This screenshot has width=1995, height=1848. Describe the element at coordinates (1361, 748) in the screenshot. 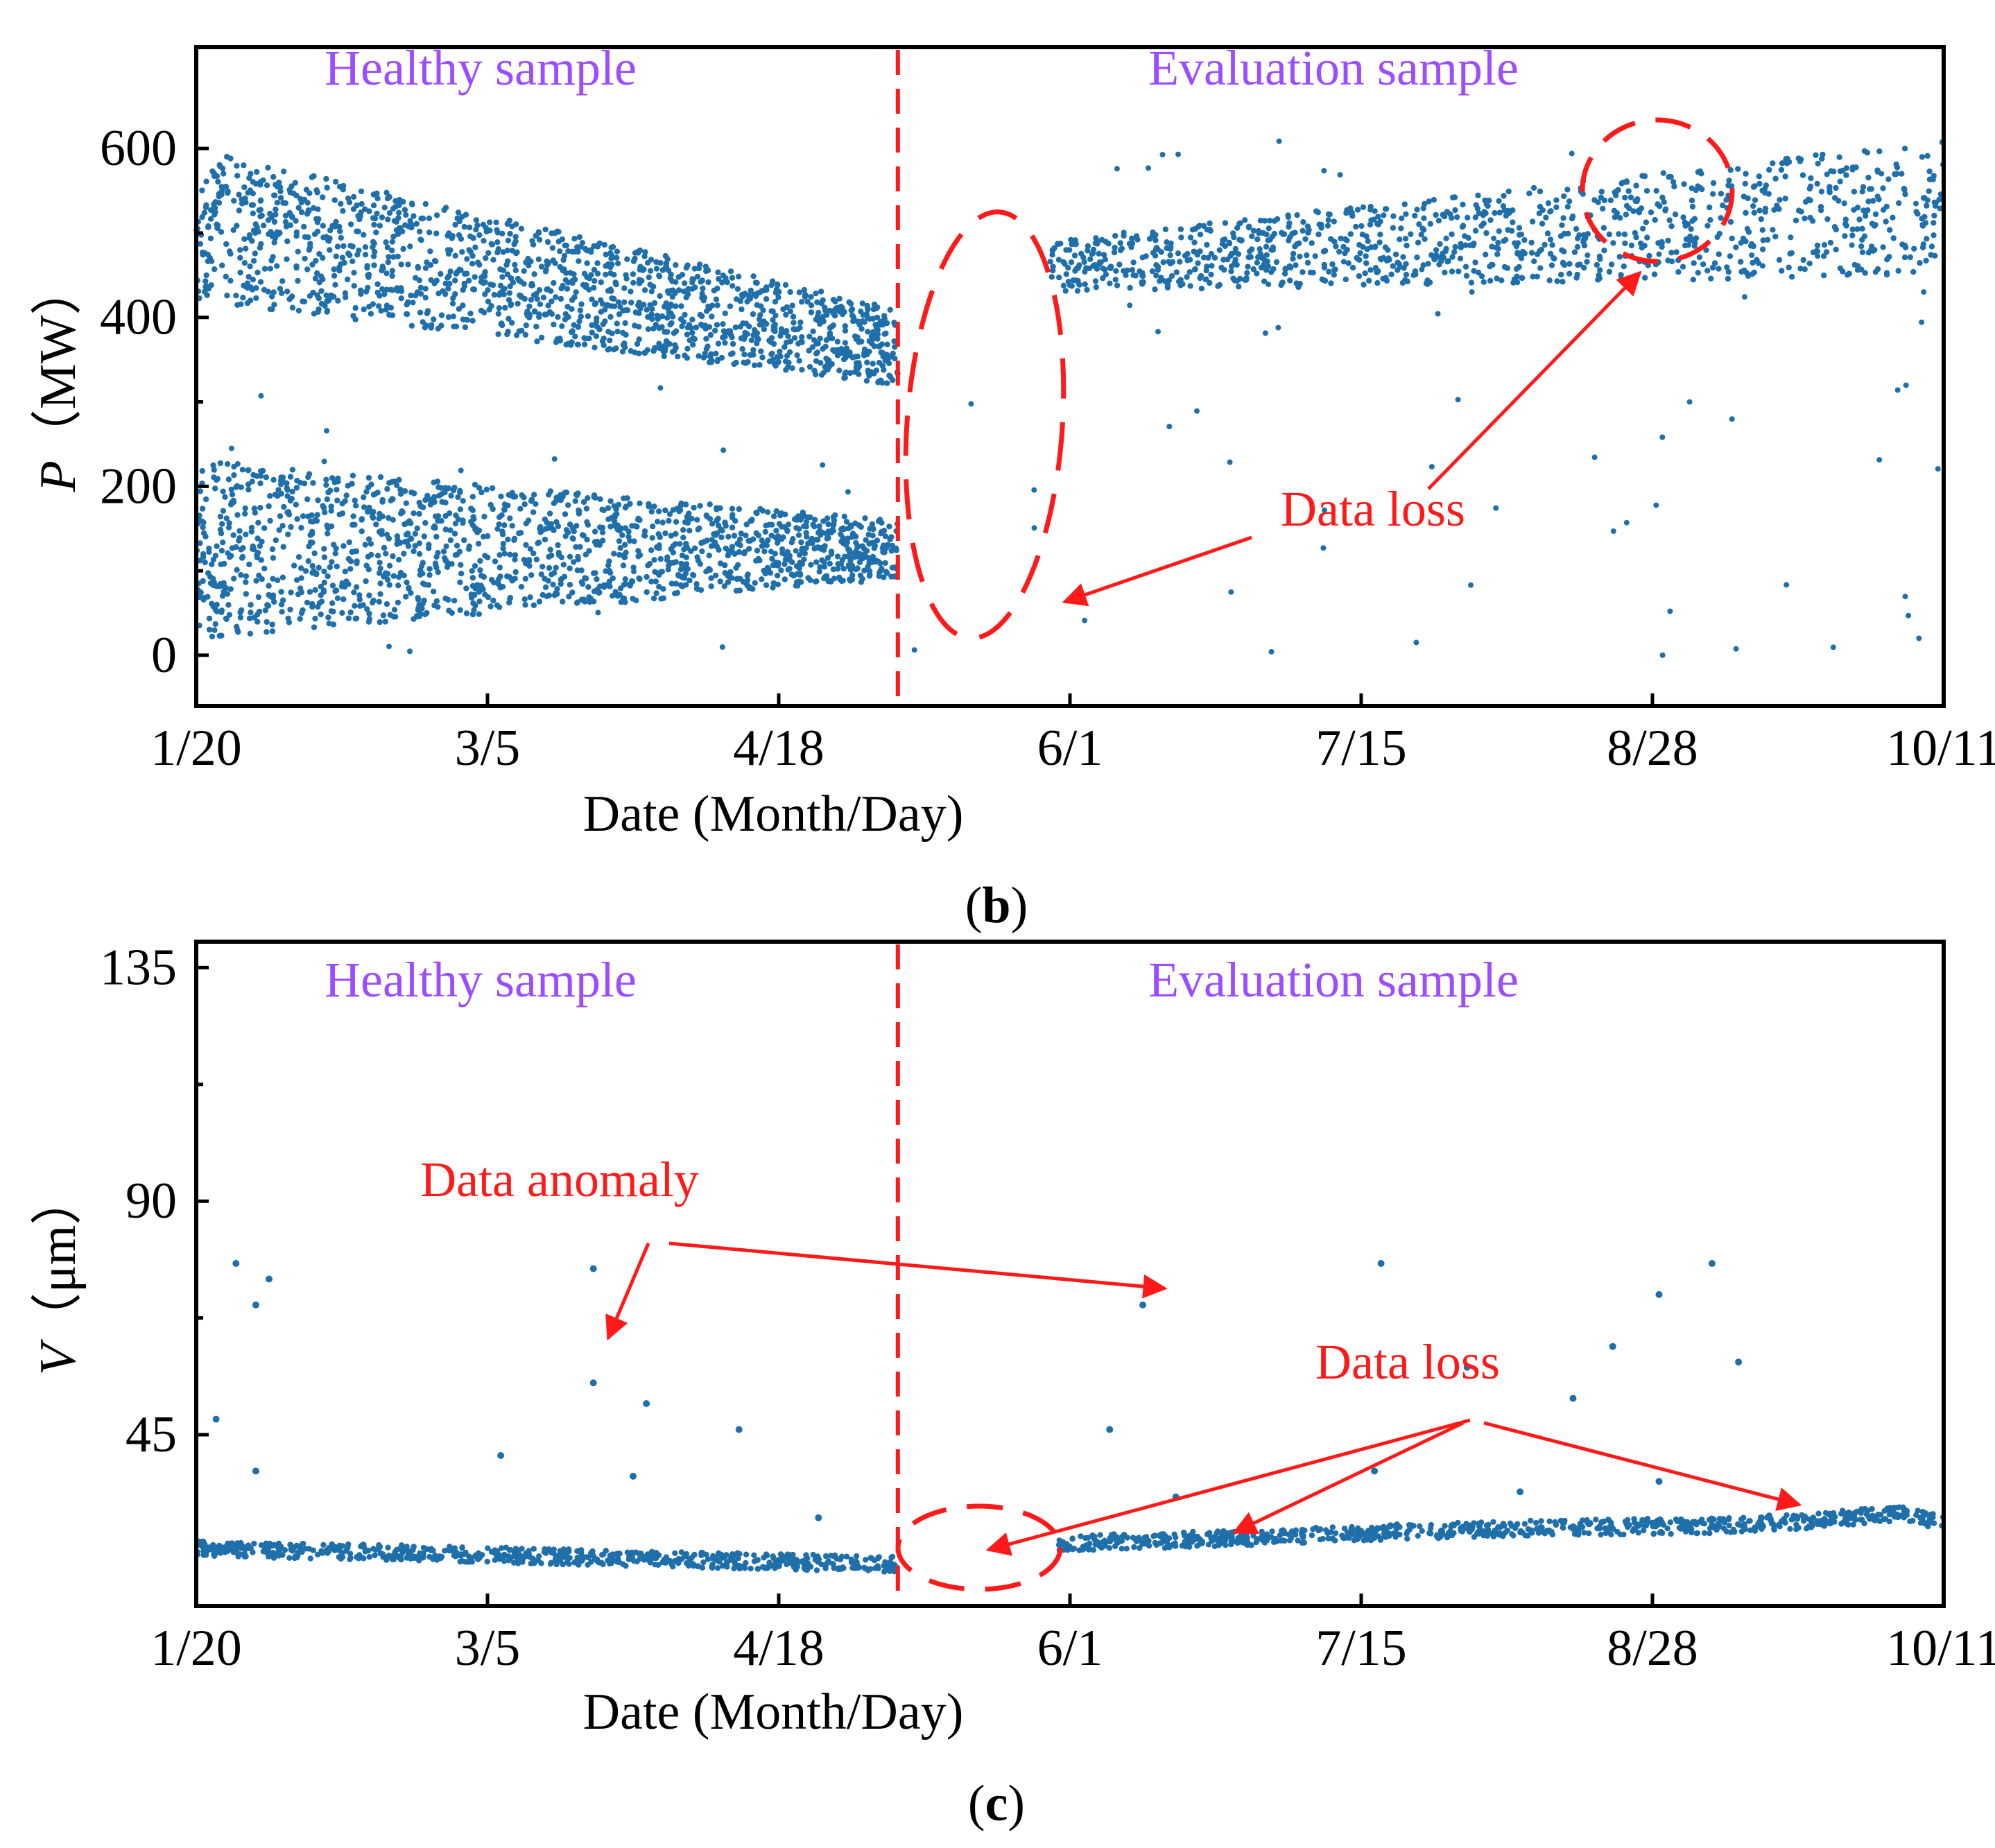

I see `x-tick-label: 7/15` at that location.